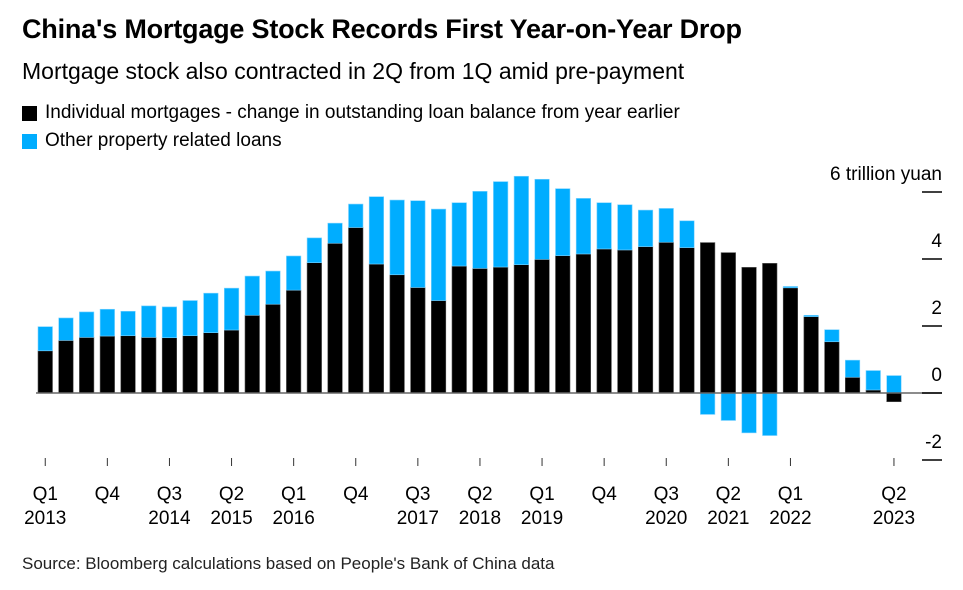 The width and height of the screenshot is (963, 590). I want to click on legend-label: Other property related loans, so click(163, 140).